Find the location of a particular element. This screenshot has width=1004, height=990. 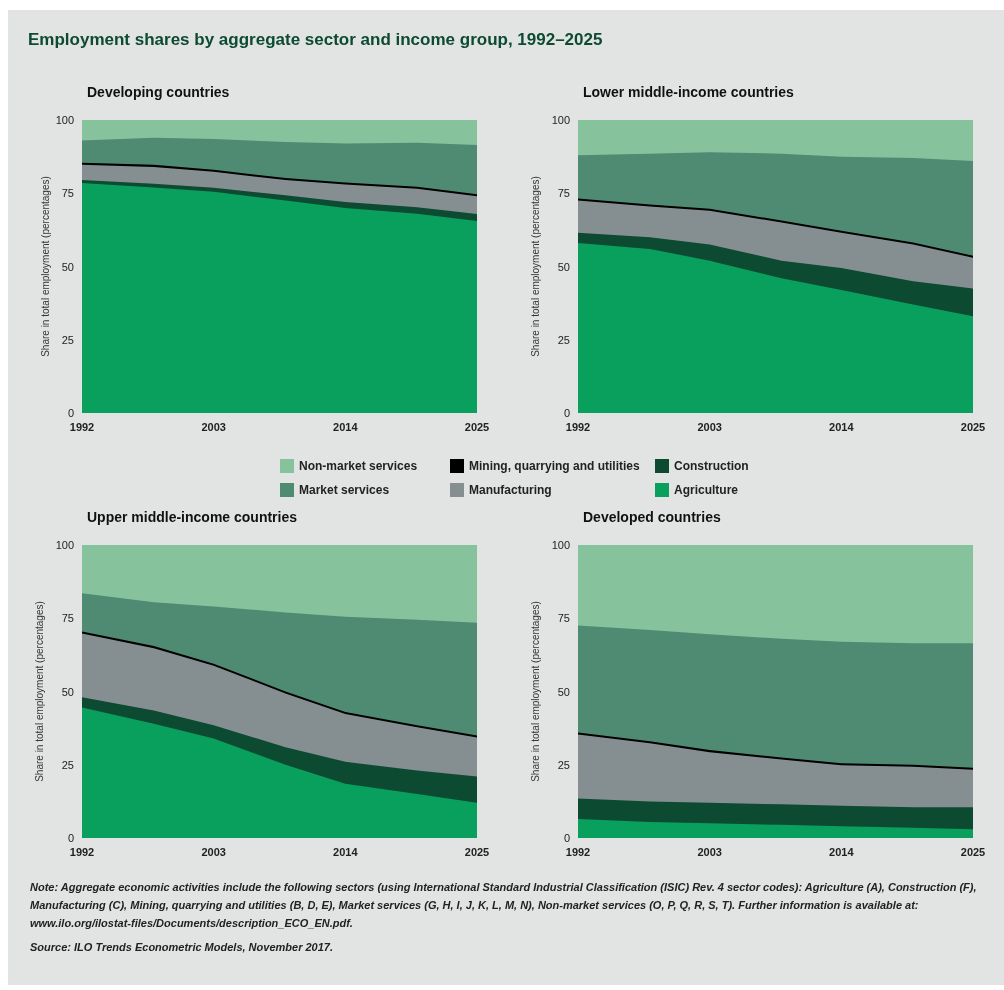

legend-label: Market services is located at coordinates (344, 490).